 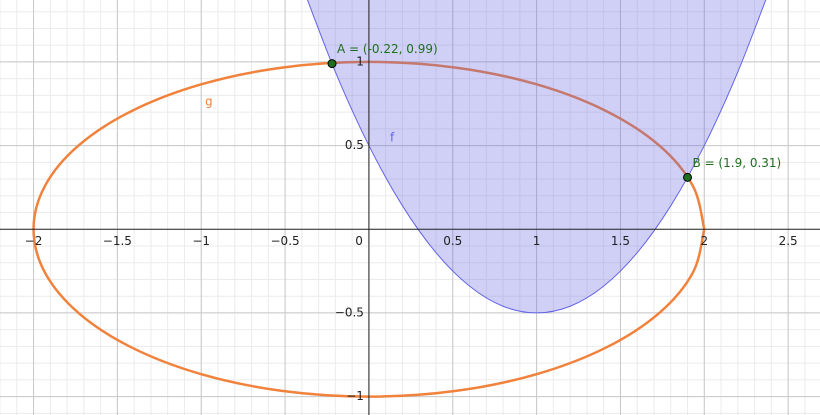 What do you see at coordinates (209, 102) in the screenshot?
I see `curve-label: g` at bounding box center [209, 102].